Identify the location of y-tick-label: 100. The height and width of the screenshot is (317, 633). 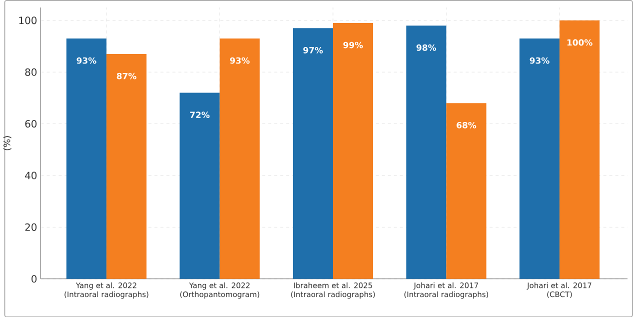
(28, 20).